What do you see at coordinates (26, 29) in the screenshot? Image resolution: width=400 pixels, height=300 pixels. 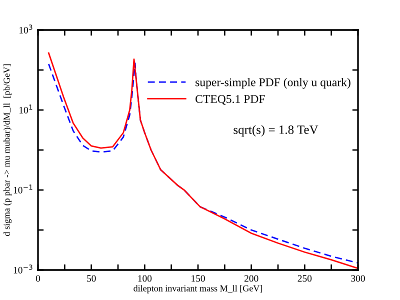 I see `y-tick-label: 10$^{3}$` at bounding box center [26, 29].